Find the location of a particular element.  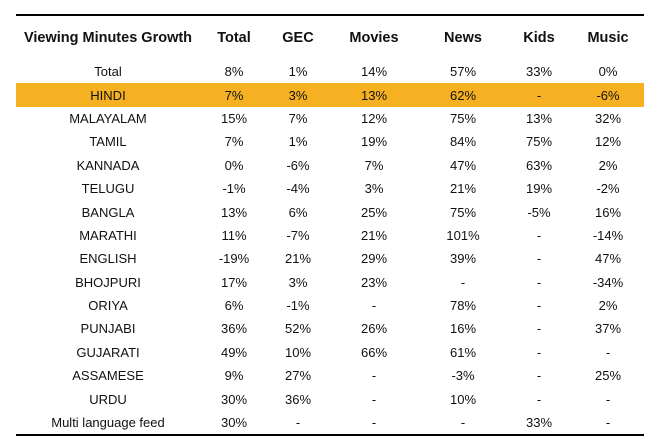

cell-total: -19% is located at coordinates (234, 259).